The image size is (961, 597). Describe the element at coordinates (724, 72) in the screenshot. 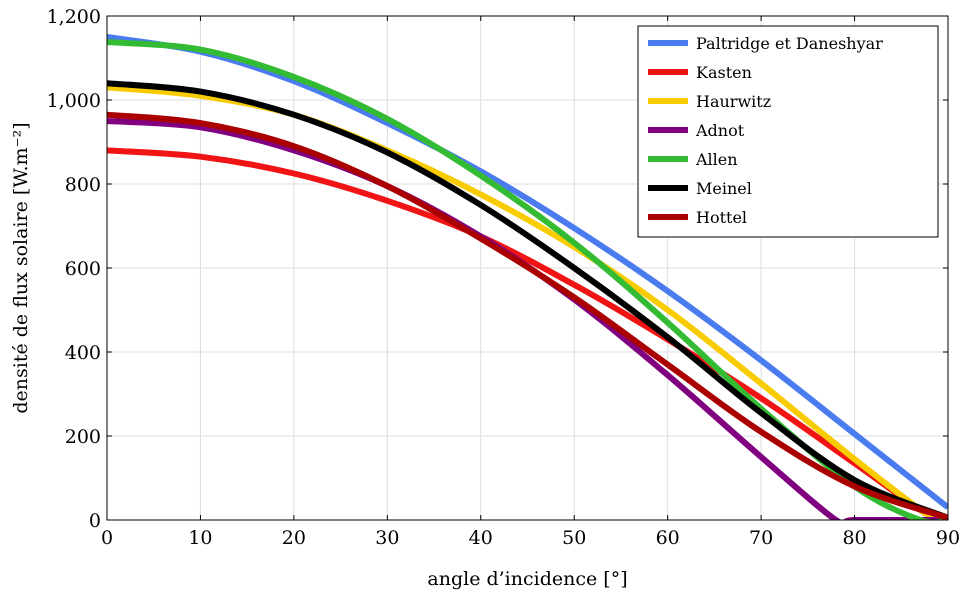

I see `legend-label-kasten: Kasten` at that location.